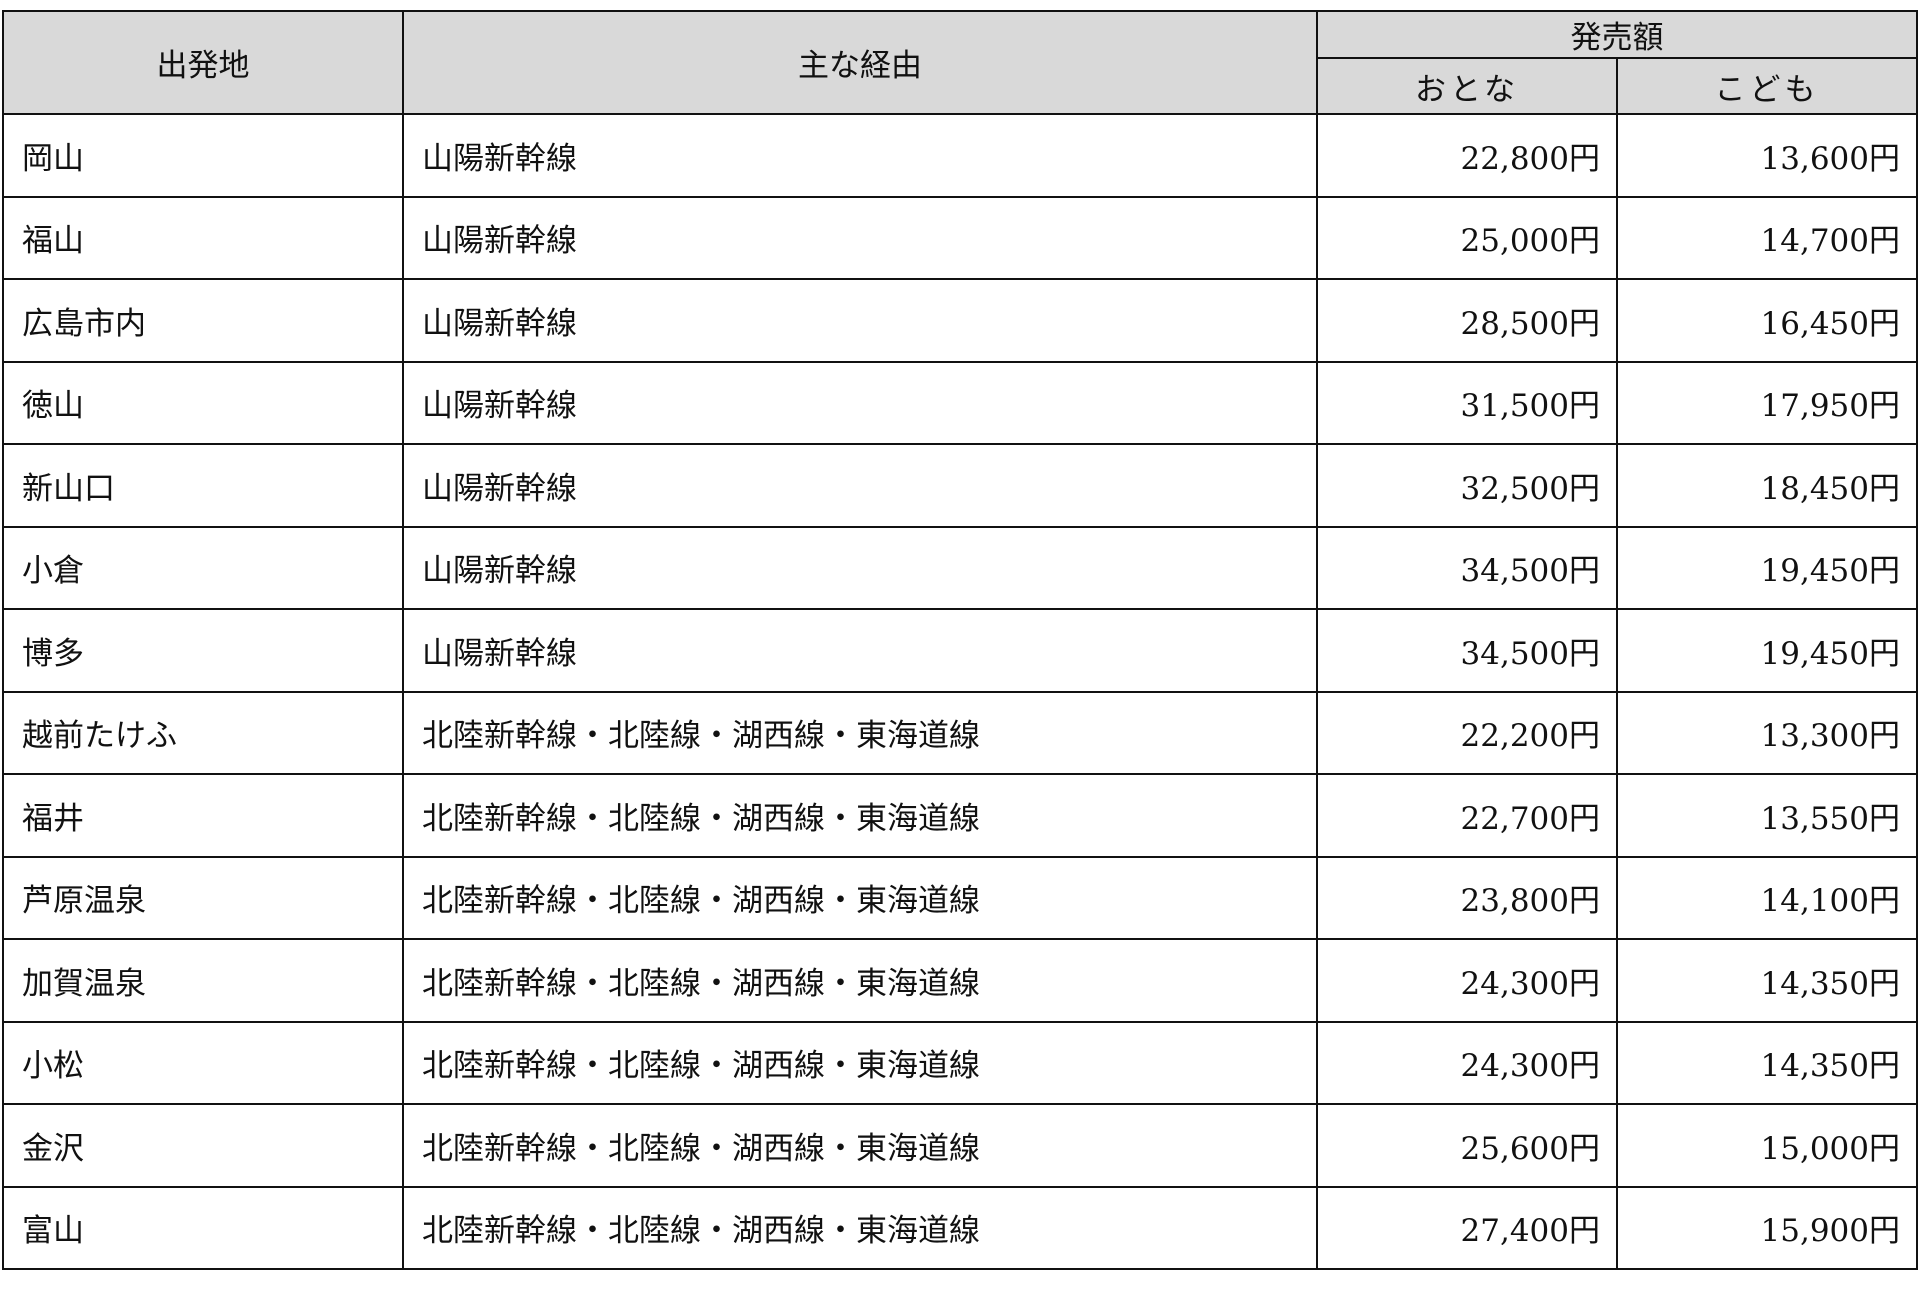 The image size is (1920, 1301). I want to click on origin-cell: 博多, so click(203, 650).